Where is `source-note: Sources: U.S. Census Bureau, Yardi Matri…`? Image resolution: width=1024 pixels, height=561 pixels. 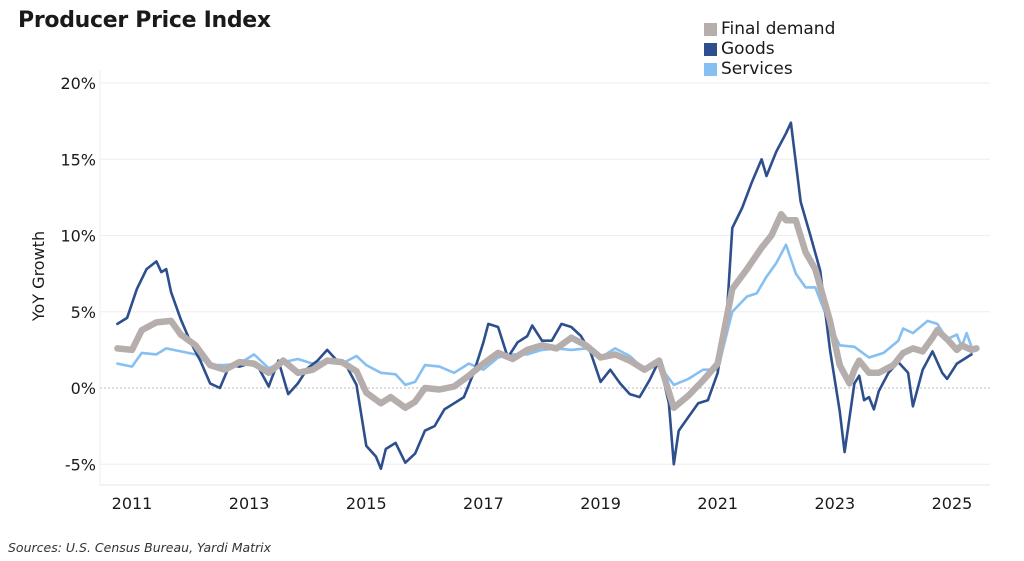 source-note: Sources: U.S. Census Bureau, Yardi Matri… is located at coordinates (140, 547).